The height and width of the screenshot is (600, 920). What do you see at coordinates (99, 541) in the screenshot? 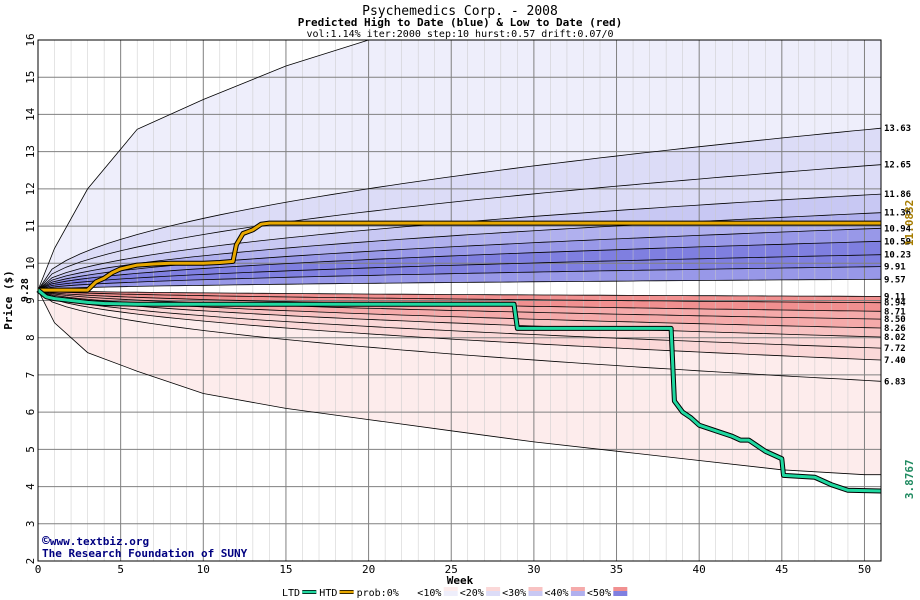
I see `credit-site-text: www.textbiz.org` at bounding box center [99, 541].